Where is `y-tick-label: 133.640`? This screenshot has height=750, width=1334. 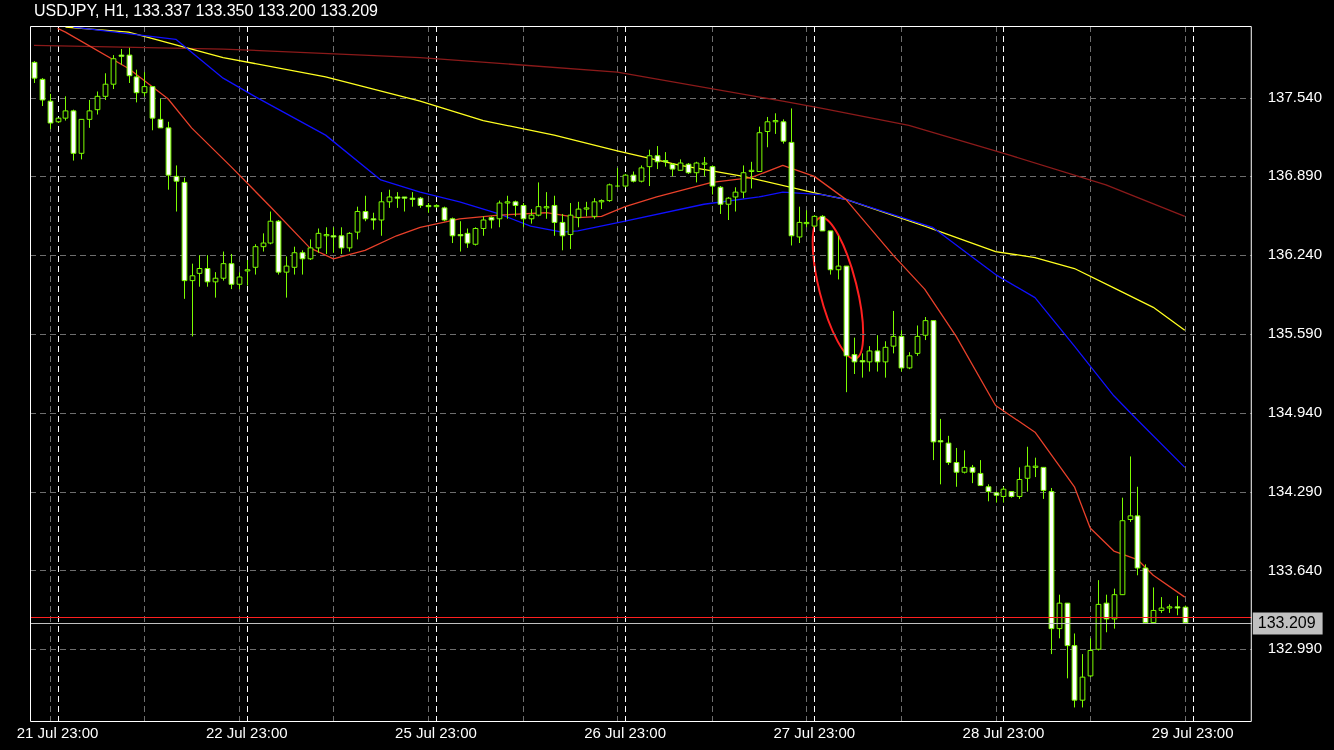
y-tick-label: 133.640 is located at coordinates (1295, 569).